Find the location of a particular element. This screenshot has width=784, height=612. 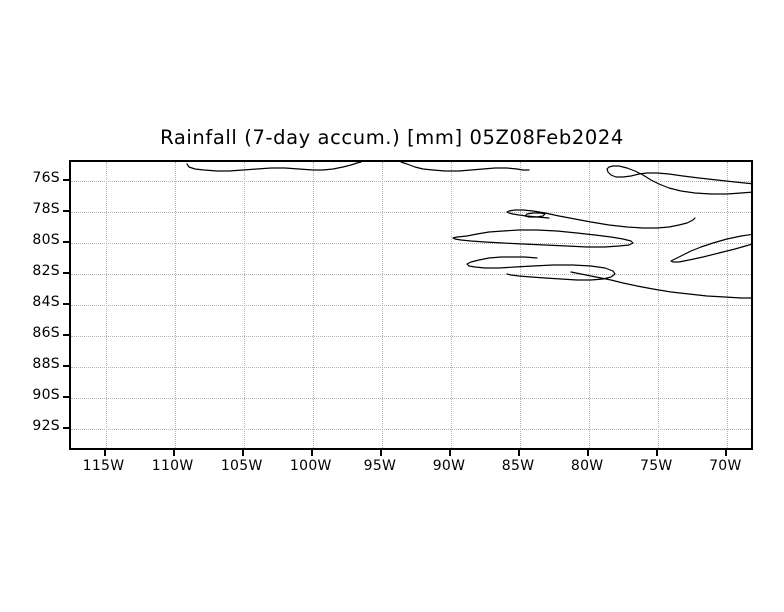

x-axis-label: 75W is located at coordinates (656, 466).